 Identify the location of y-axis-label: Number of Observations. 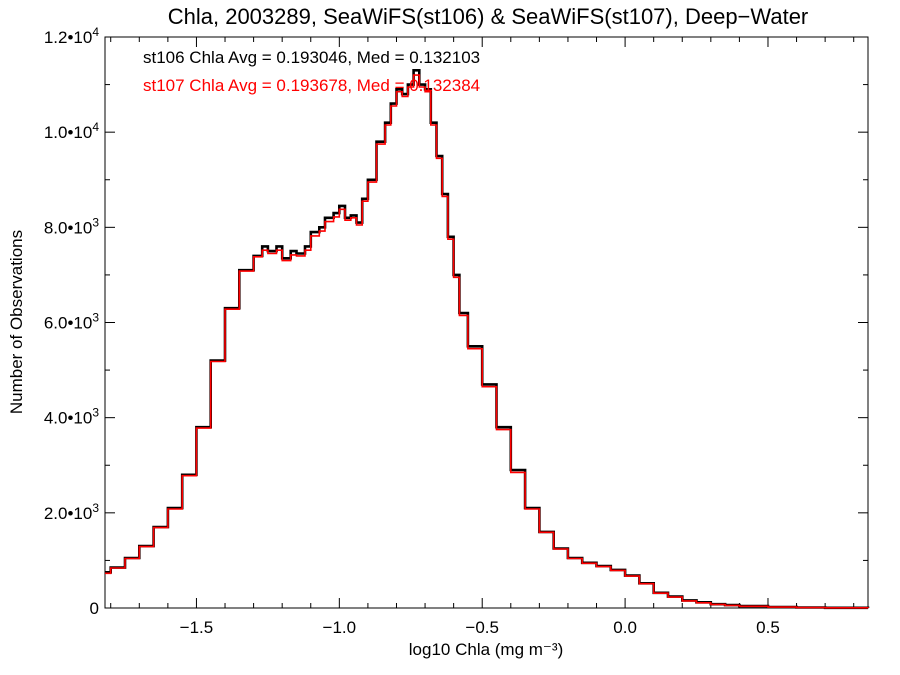
(16, 322).